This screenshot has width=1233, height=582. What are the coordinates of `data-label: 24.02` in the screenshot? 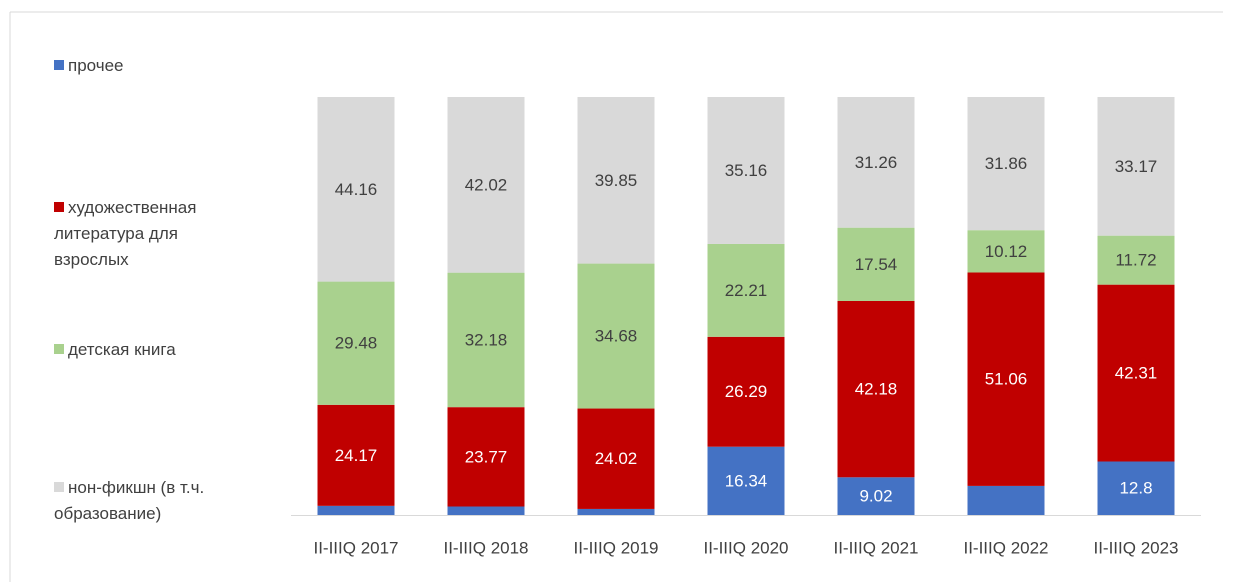 It's located at (616, 458).